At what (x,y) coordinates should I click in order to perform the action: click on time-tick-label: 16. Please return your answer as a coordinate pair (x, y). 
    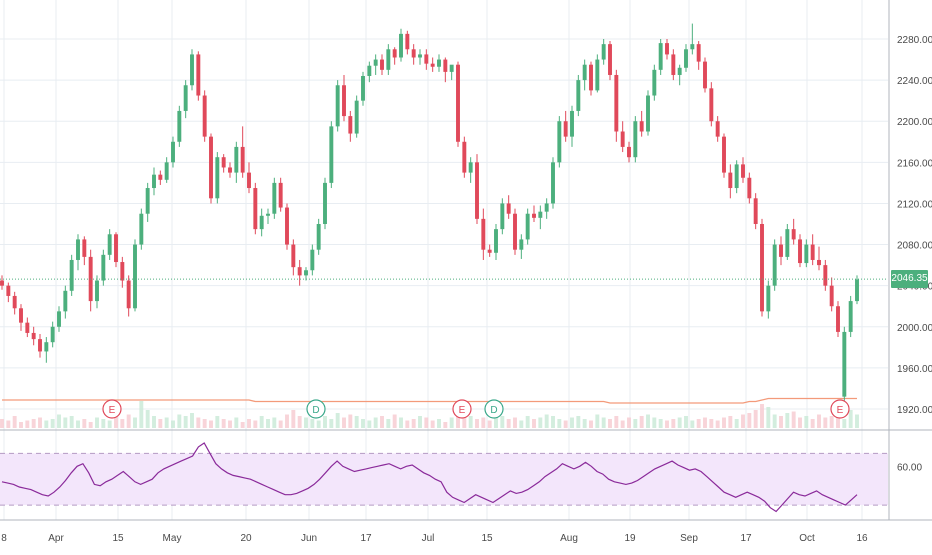
    Looking at the image, I should click on (862, 538).